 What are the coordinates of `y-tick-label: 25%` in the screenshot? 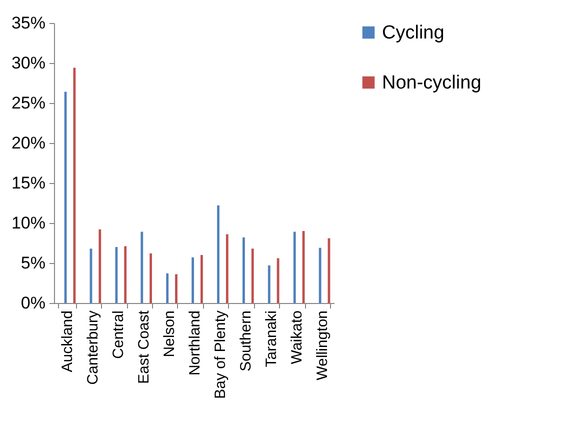 It's located at (28, 103).